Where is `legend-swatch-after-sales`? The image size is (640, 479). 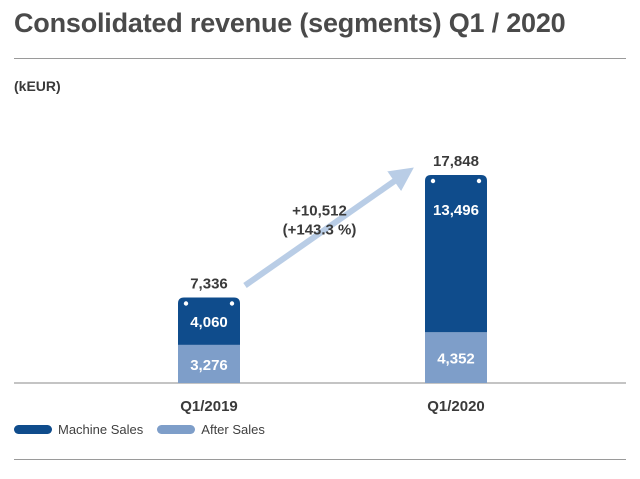 legend-swatch-after-sales is located at coordinates (176, 429).